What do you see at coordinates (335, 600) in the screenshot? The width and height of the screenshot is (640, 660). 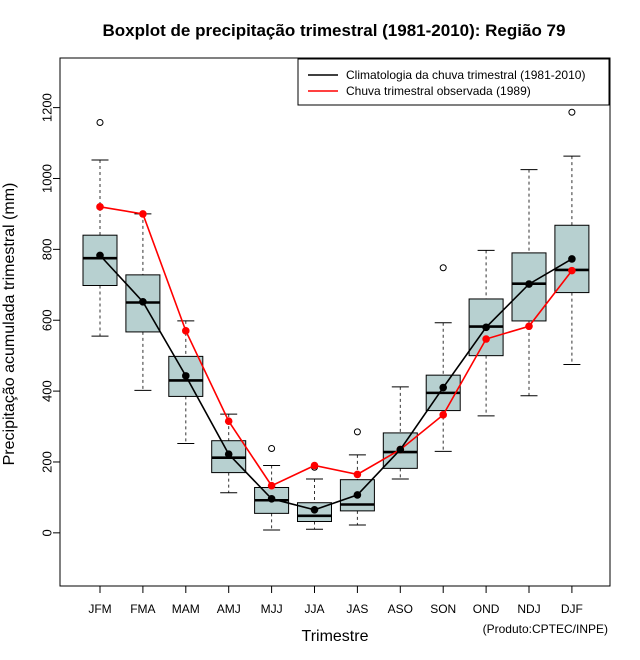 I see `x-axis: JFM FMA MAM AMJ MJJ JJA JAS ASO SON OND NDJ DJF` at bounding box center [335, 600].